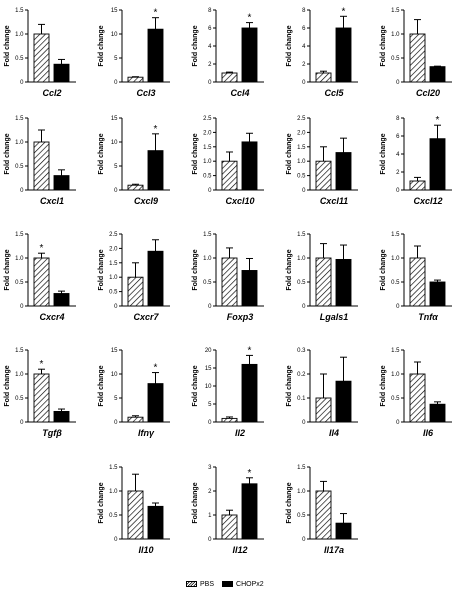 The image size is (474, 592). Describe the element at coordinates (343, 171) in the screenshot. I see `bar-cxcl11-chopx2` at that location.